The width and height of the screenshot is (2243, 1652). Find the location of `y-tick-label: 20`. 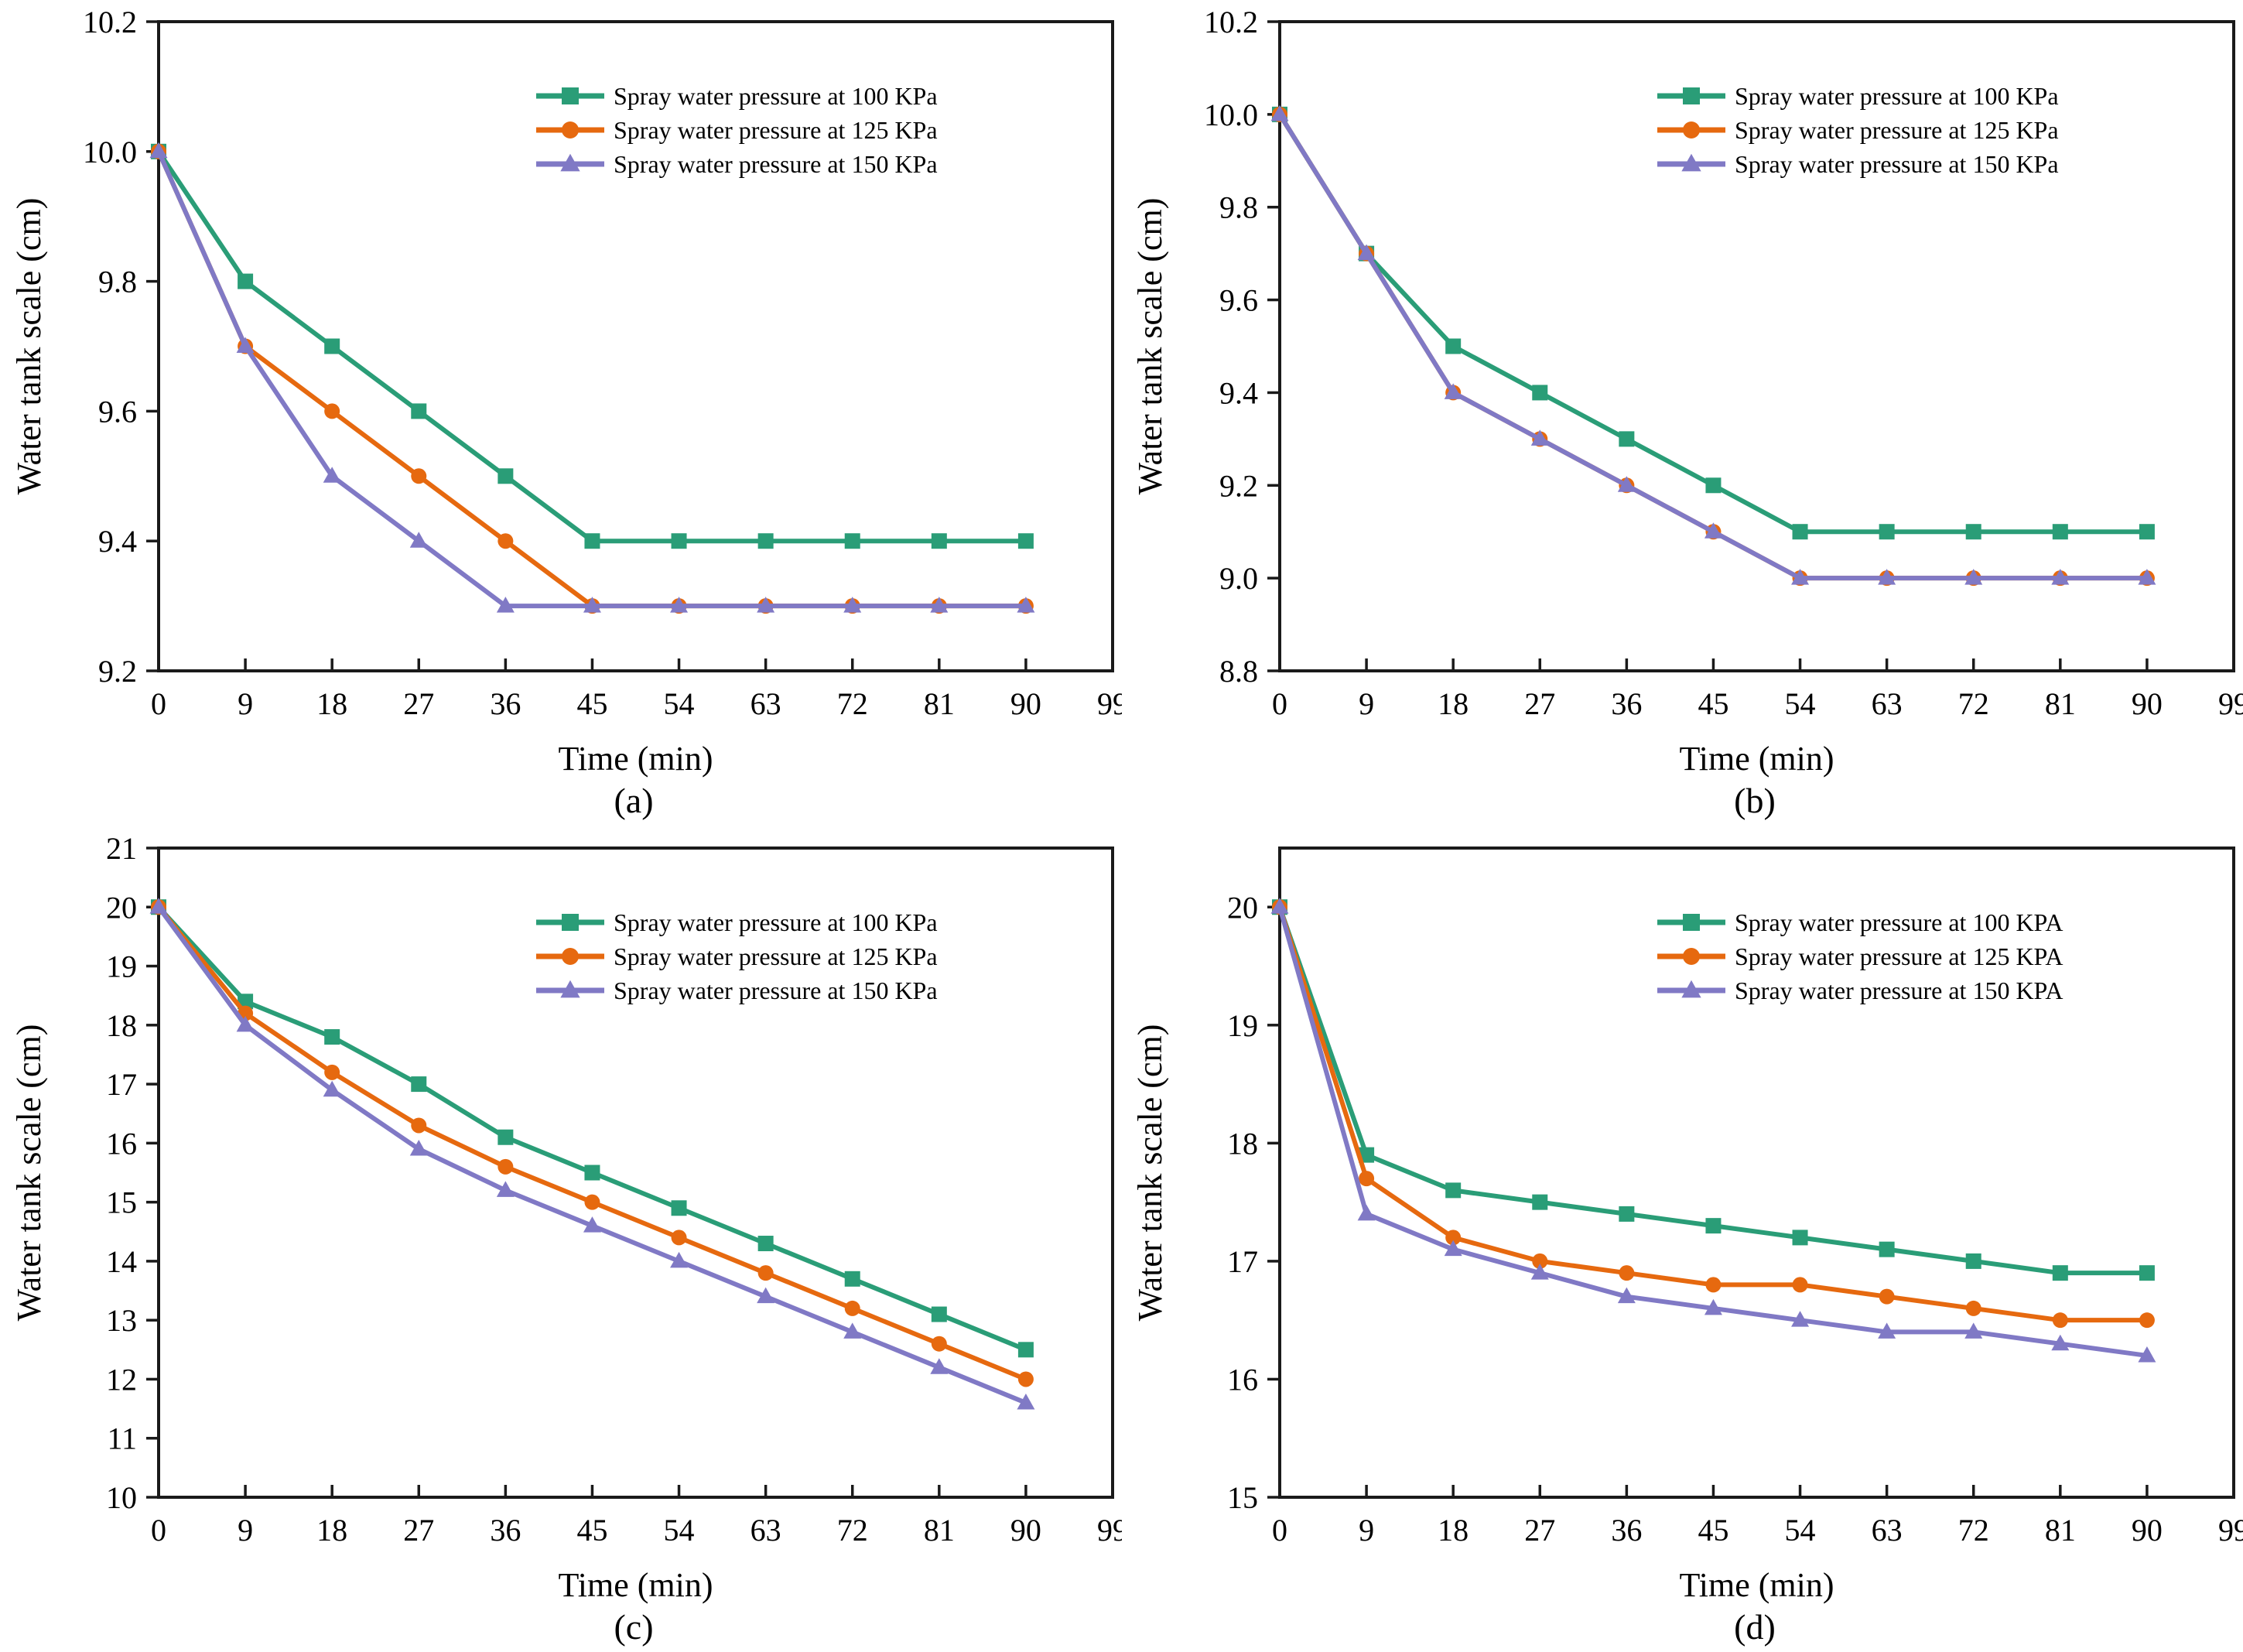

y-tick-label: 20 is located at coordinates (1242, 908).